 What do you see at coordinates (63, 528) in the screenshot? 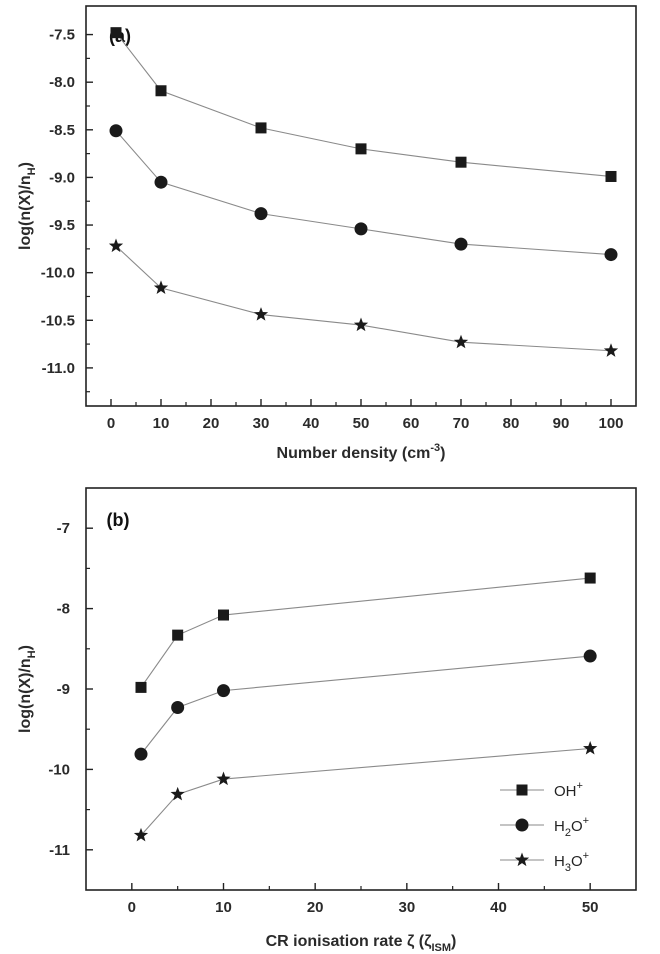
I see `y-tick-label: -7` at bounding box center [63, 528].